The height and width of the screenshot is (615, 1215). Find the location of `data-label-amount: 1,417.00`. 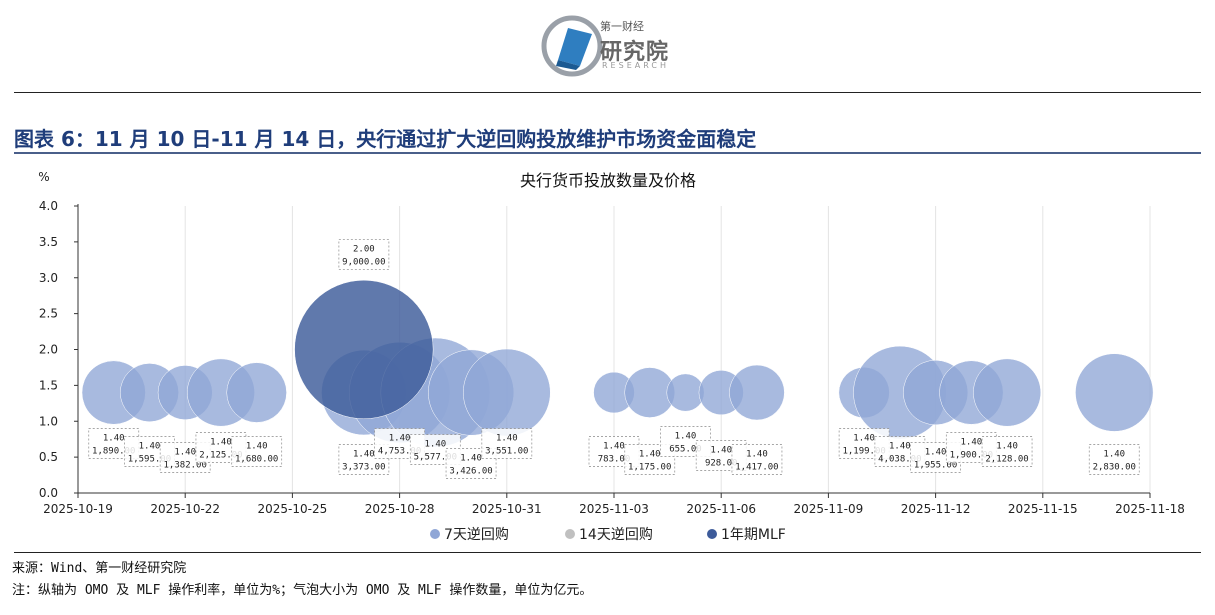

data-label-amount: 1,417.00 is located at coordinates (756, 468).